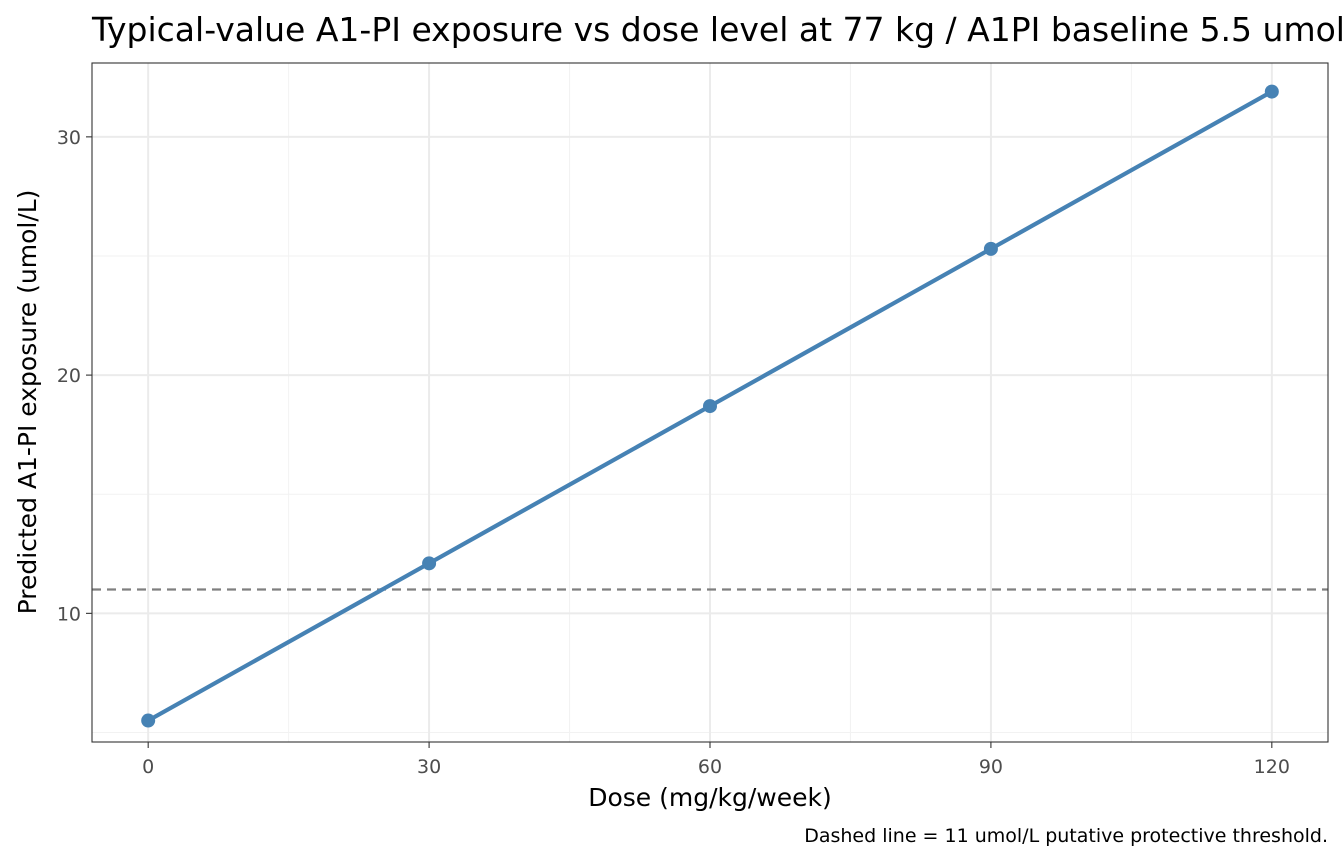 This screenshot has width=1344, height=864. I want to click on y-tick-label: 20, so click(69, 376).